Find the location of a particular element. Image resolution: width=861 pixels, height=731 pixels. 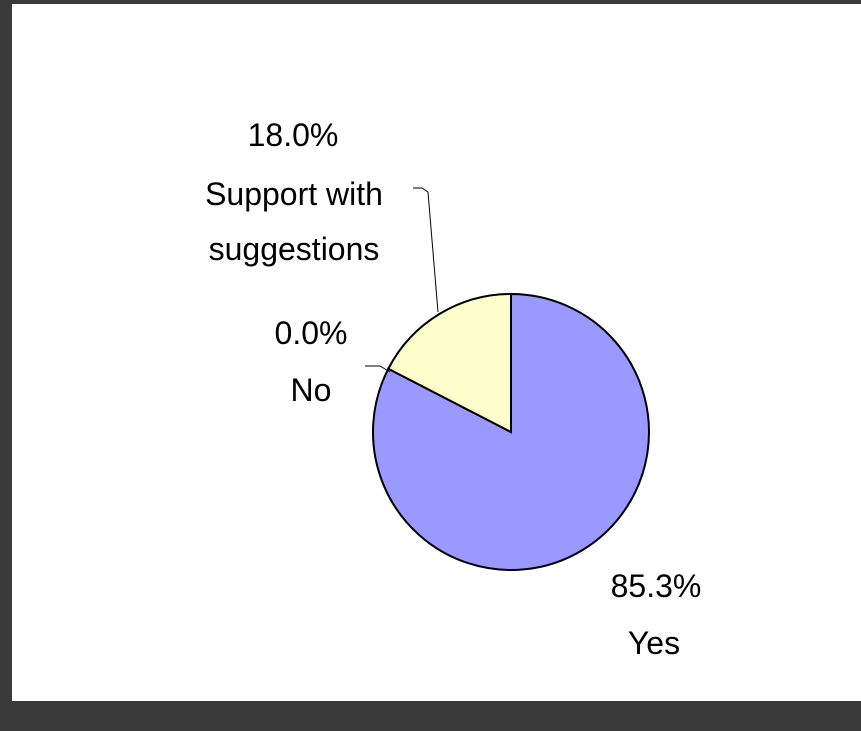

data-label-yes-name: Yes is located at coordinates (654, 643).